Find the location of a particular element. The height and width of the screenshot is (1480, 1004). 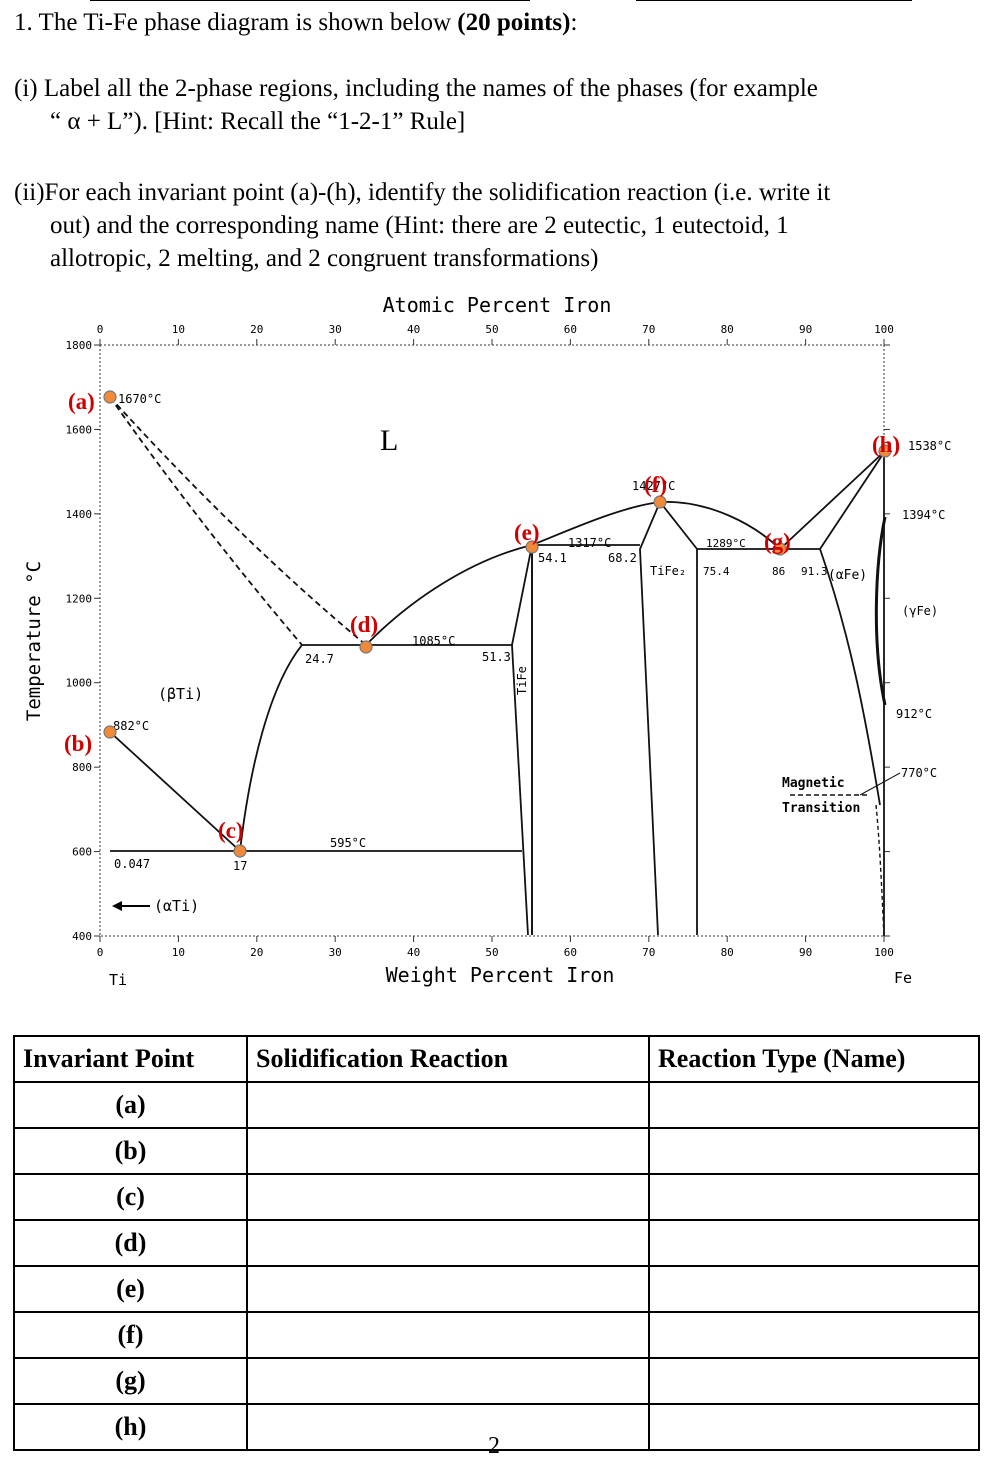

end-label-ti: Ti is located at coordinates (118, 980).